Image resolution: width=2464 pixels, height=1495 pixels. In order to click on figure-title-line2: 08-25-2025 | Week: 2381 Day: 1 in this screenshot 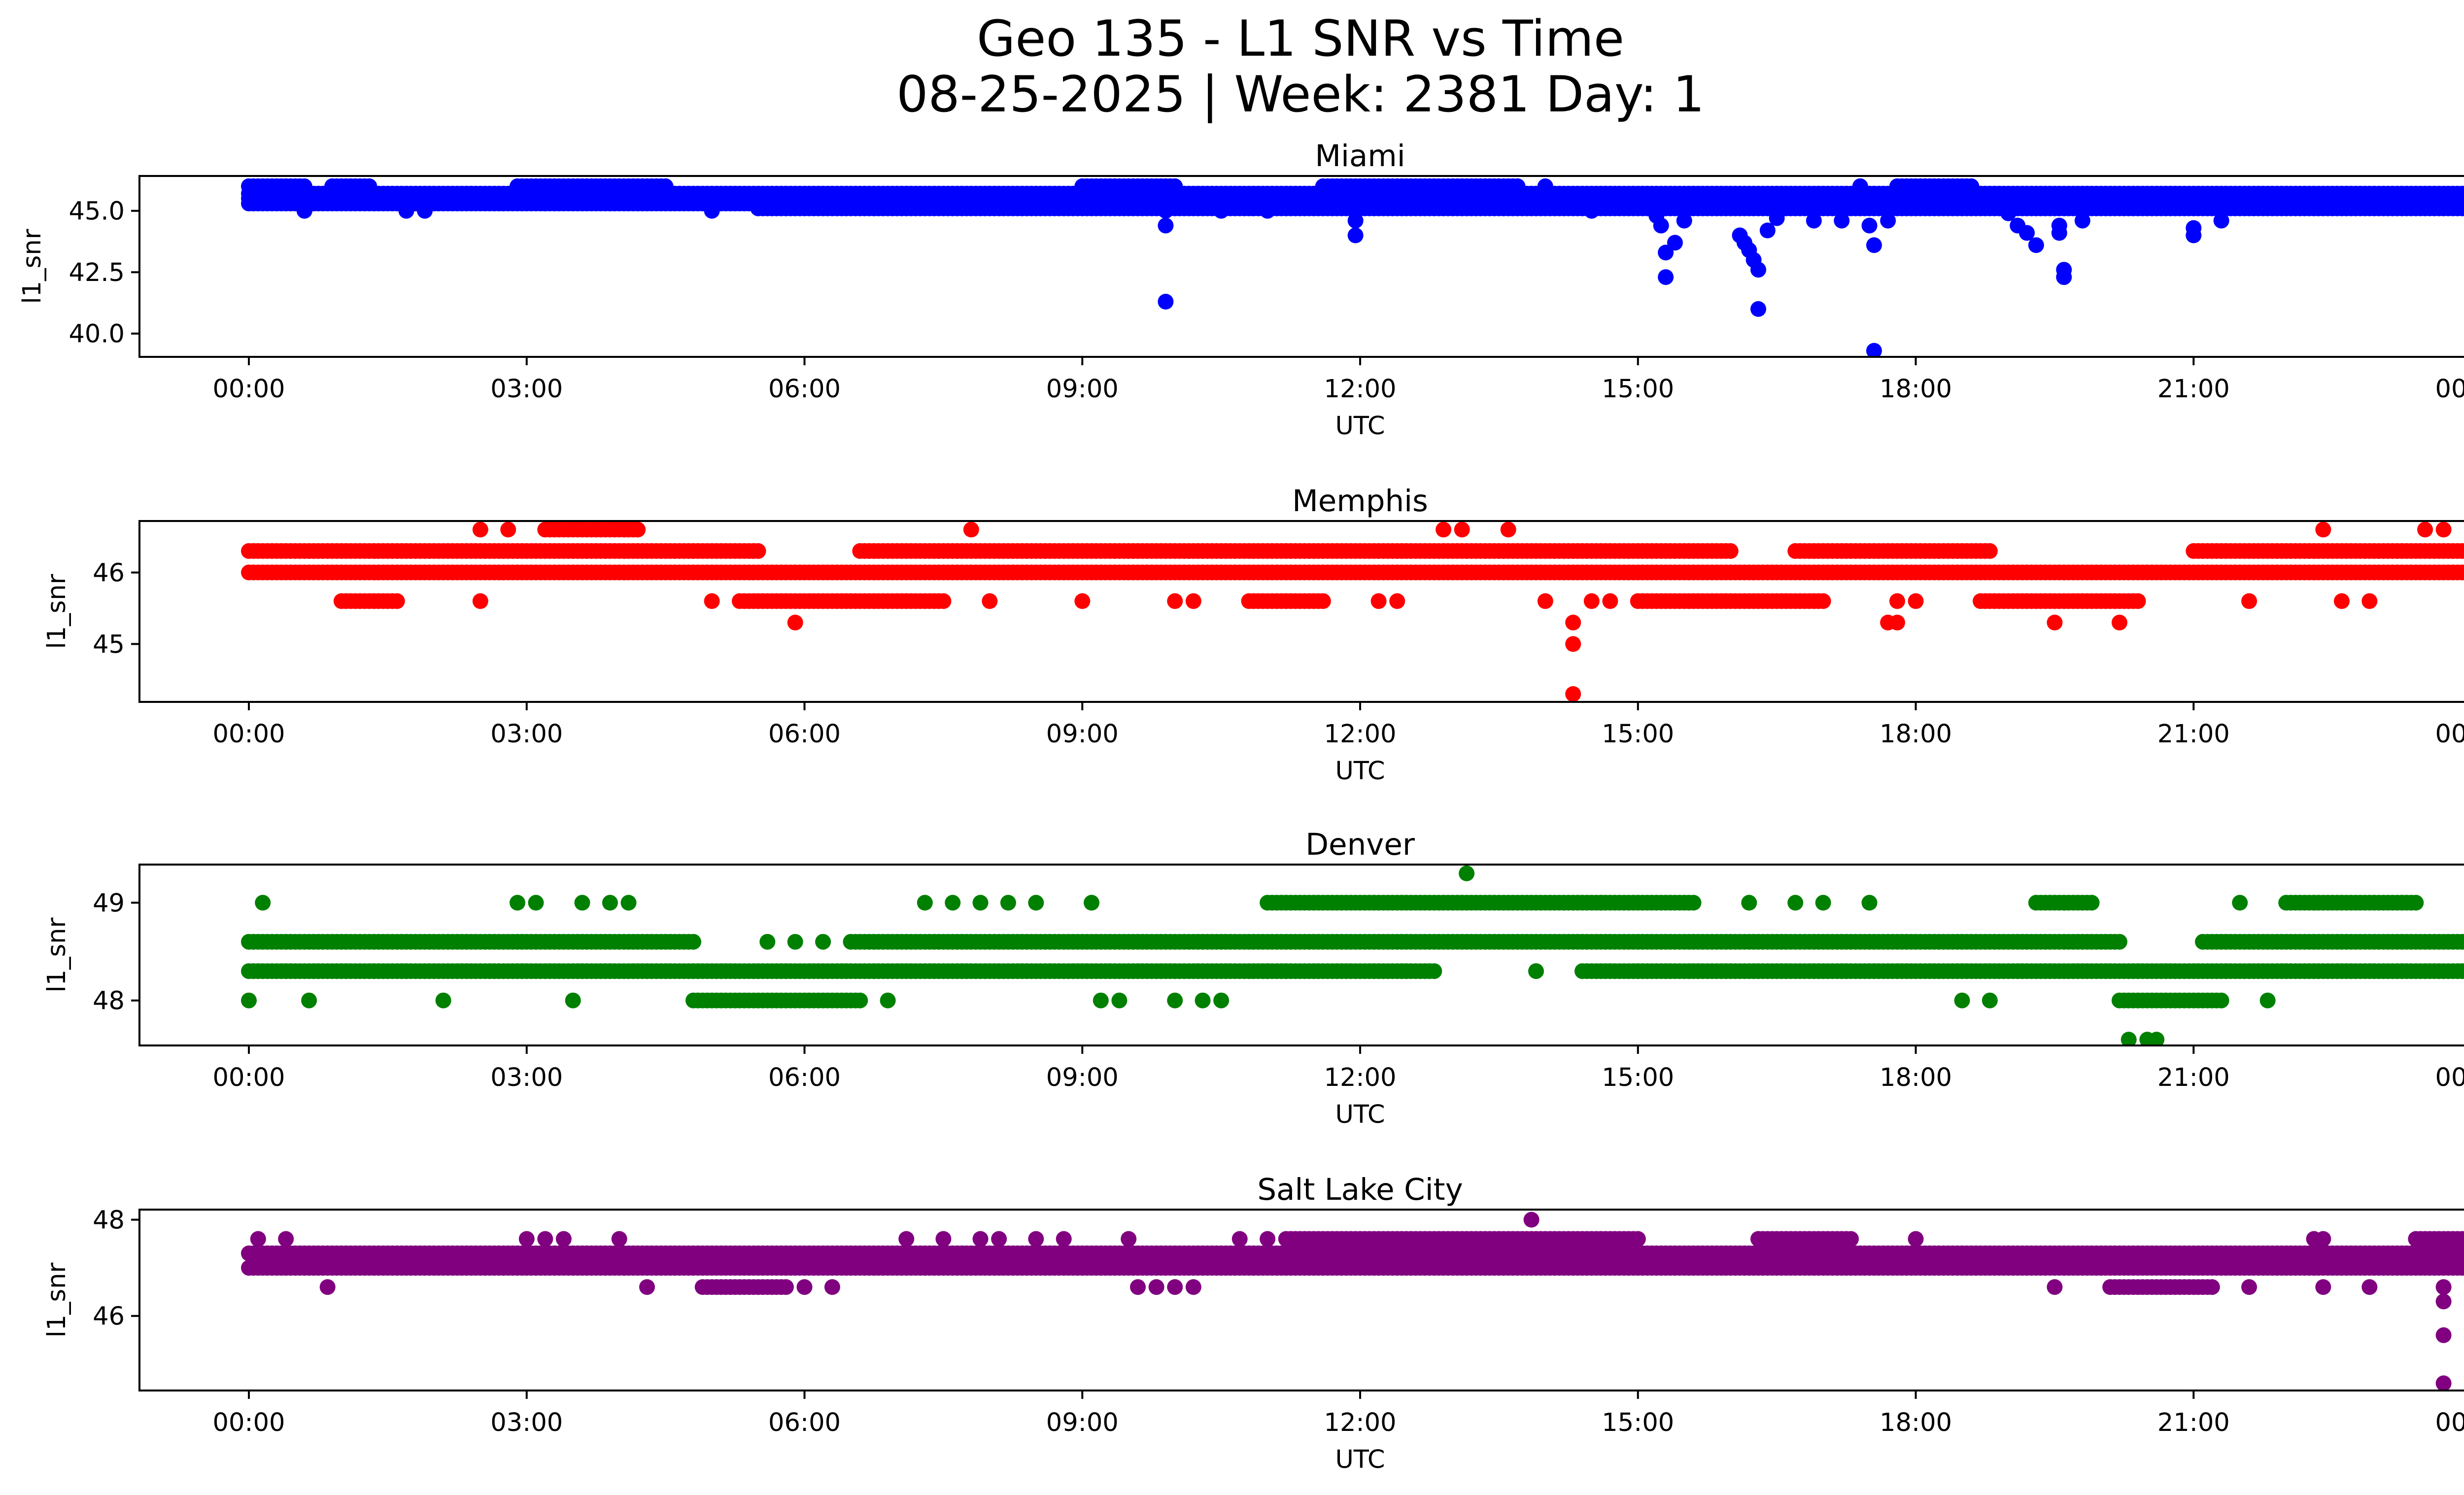, I will do `click(1300, 94)`.